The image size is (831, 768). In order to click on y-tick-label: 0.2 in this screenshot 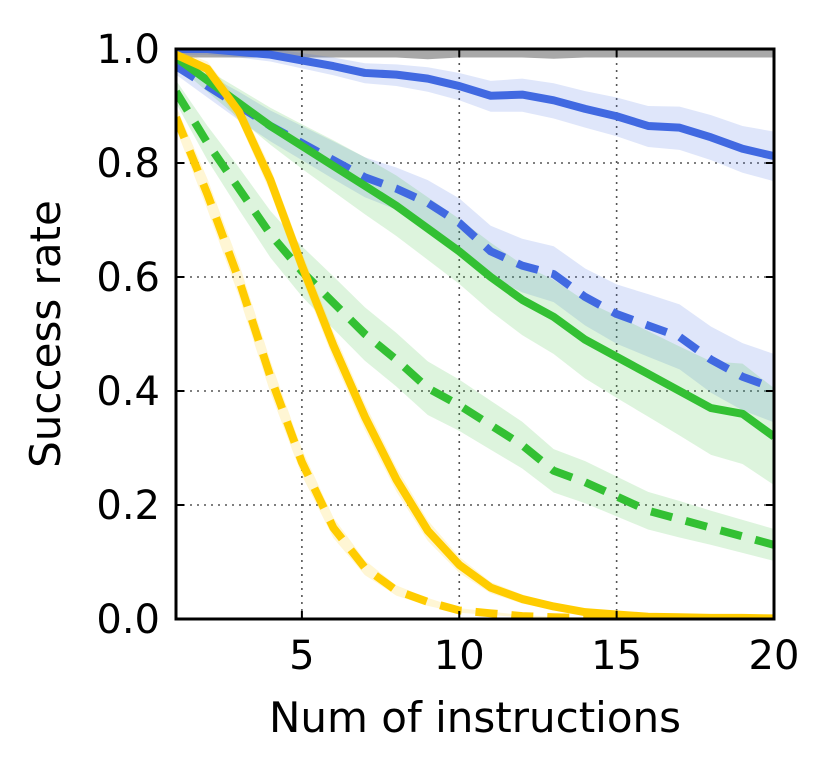, I will do `click(128, 506)`.